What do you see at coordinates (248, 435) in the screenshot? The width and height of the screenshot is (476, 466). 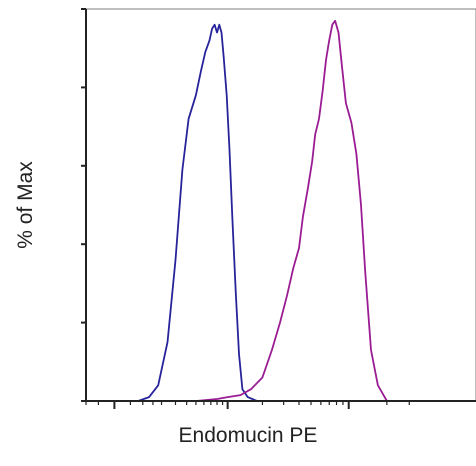 I see `x-axis-label: Endomucin PE` at bounding box center [248, 435].